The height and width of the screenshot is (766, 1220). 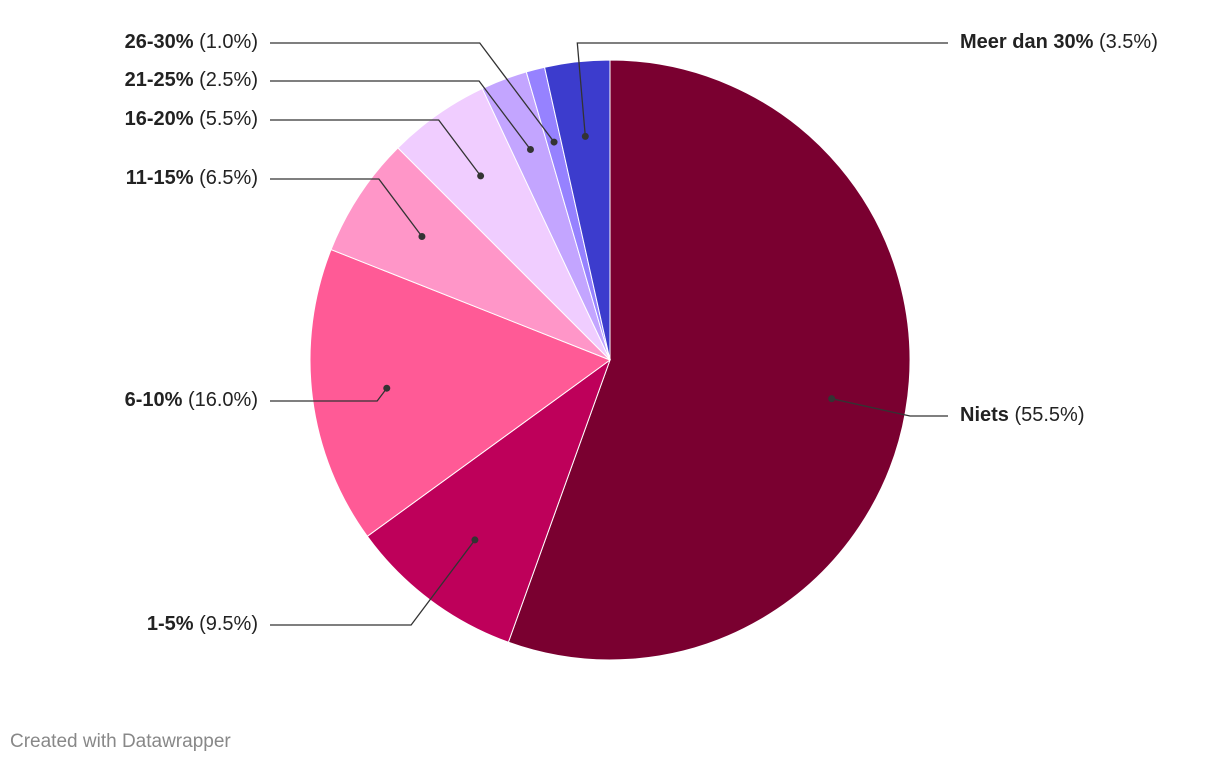 What do you see at coordinates (228, 42) in the screenshot?
I see `value-label: (1.0%)` at bounding box center [228, 42].